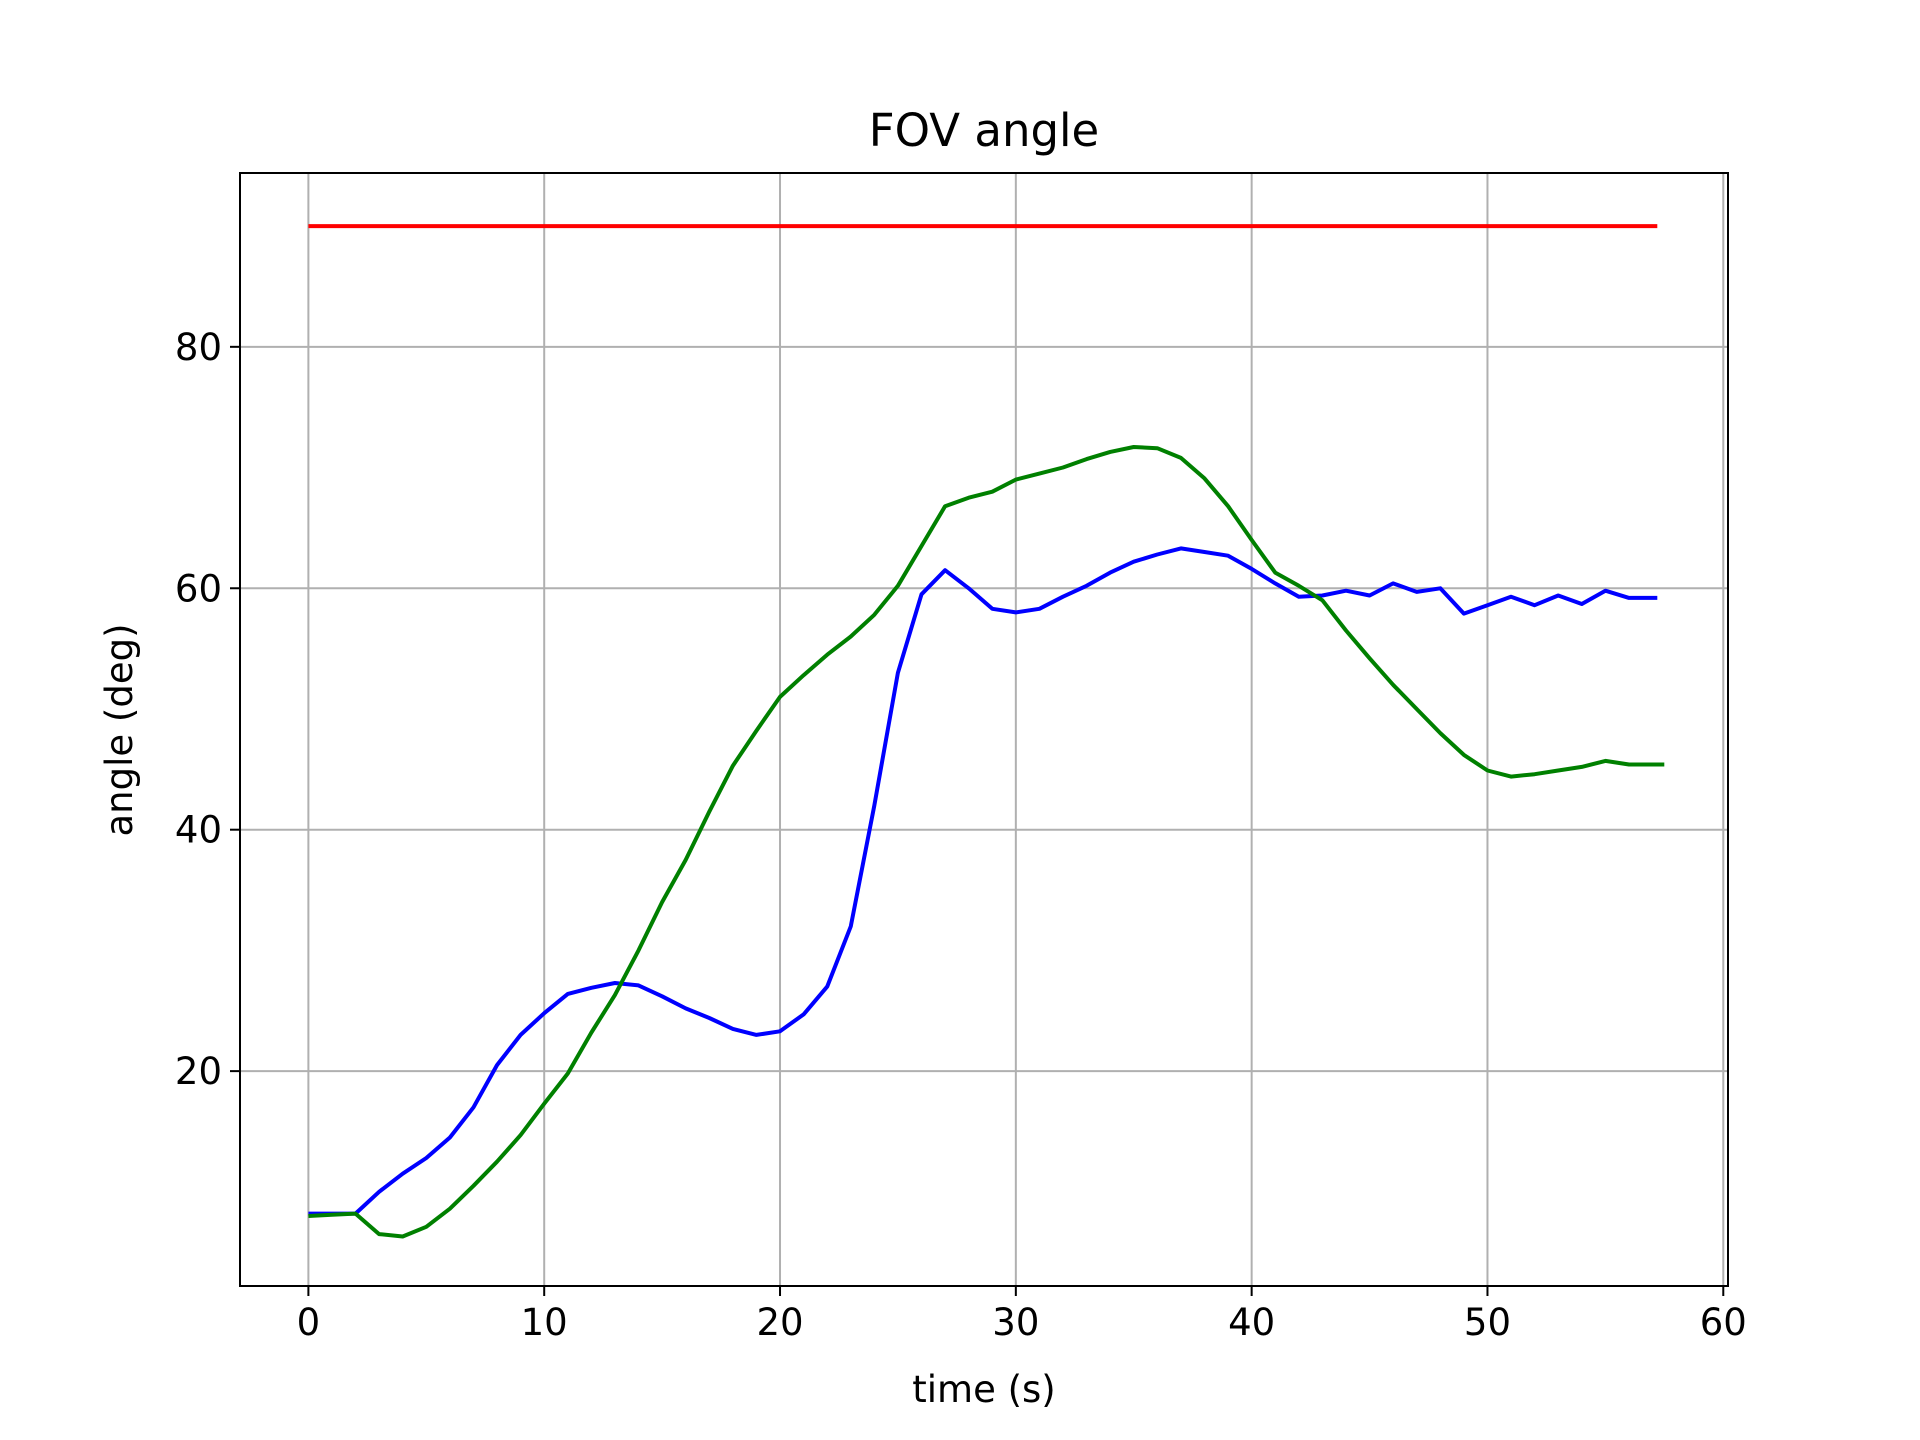 This screenshot has height=1440, width=1920. What do you see at coordinates (198, 588) in the screenshot?
I see `y-tick-label: 60` at bounding box center [198, 588].